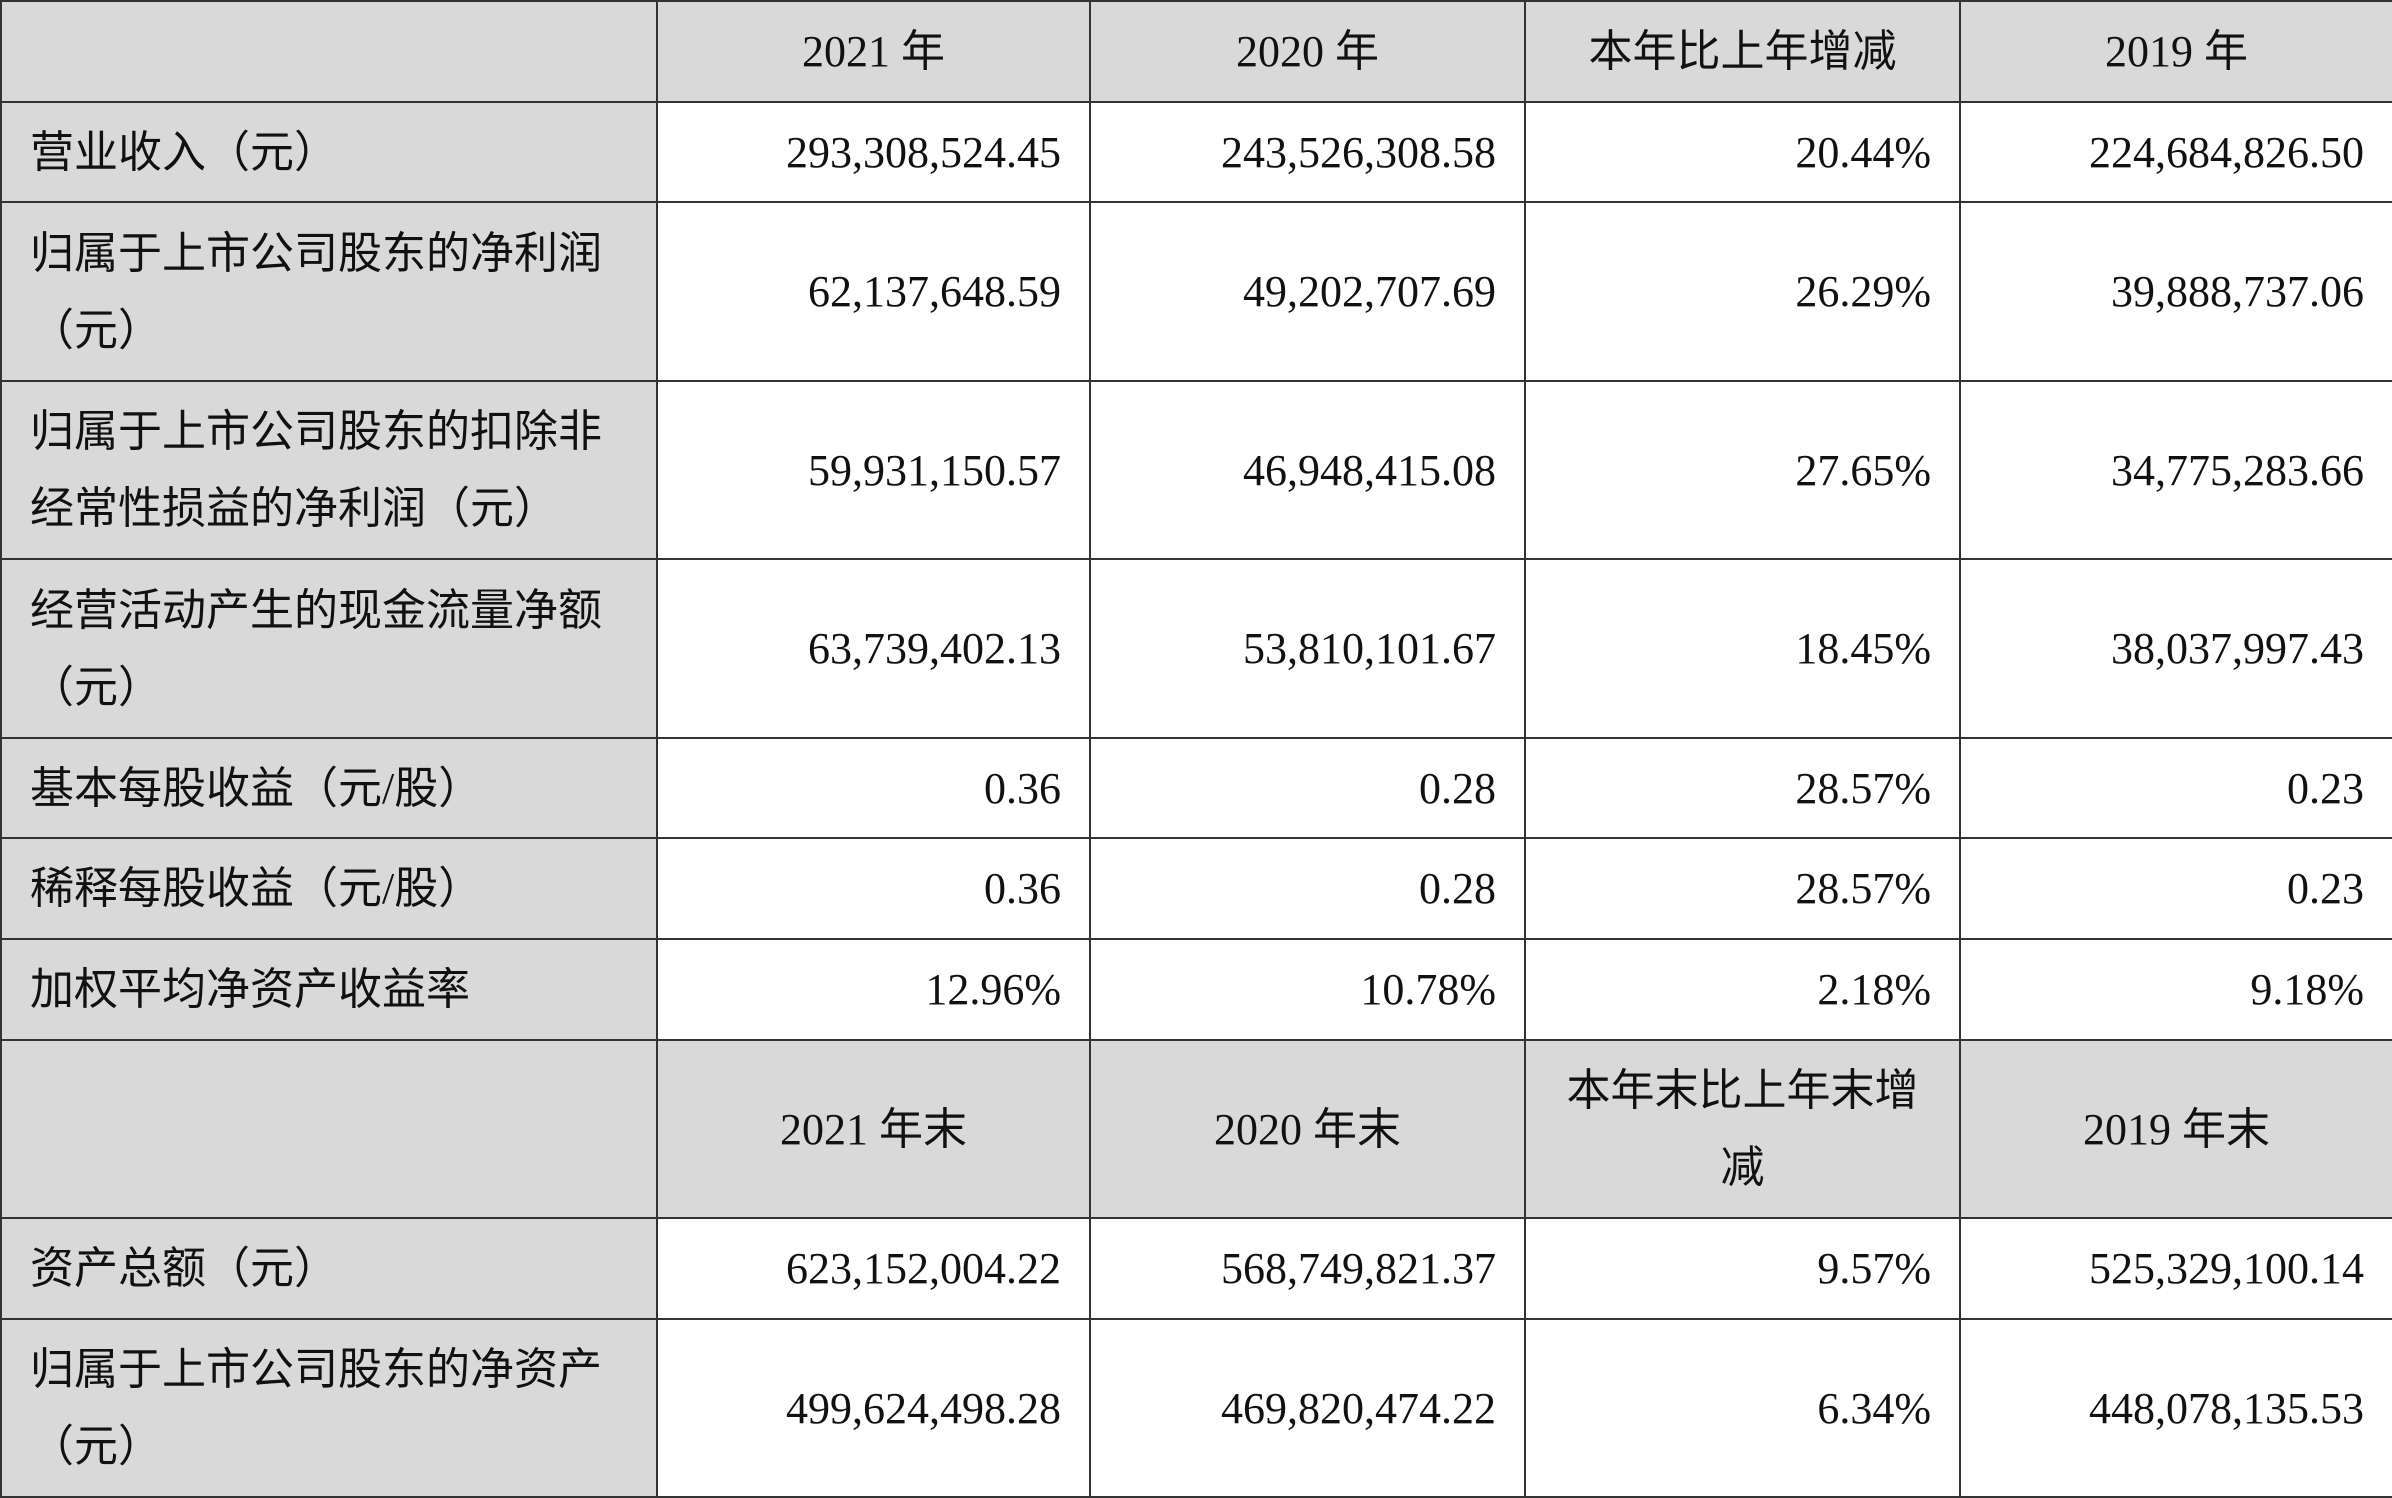  Describe the element at coordinates (2175, 1408) in the screenshot. I see `value-cell: 448,078,135.53` at that location.